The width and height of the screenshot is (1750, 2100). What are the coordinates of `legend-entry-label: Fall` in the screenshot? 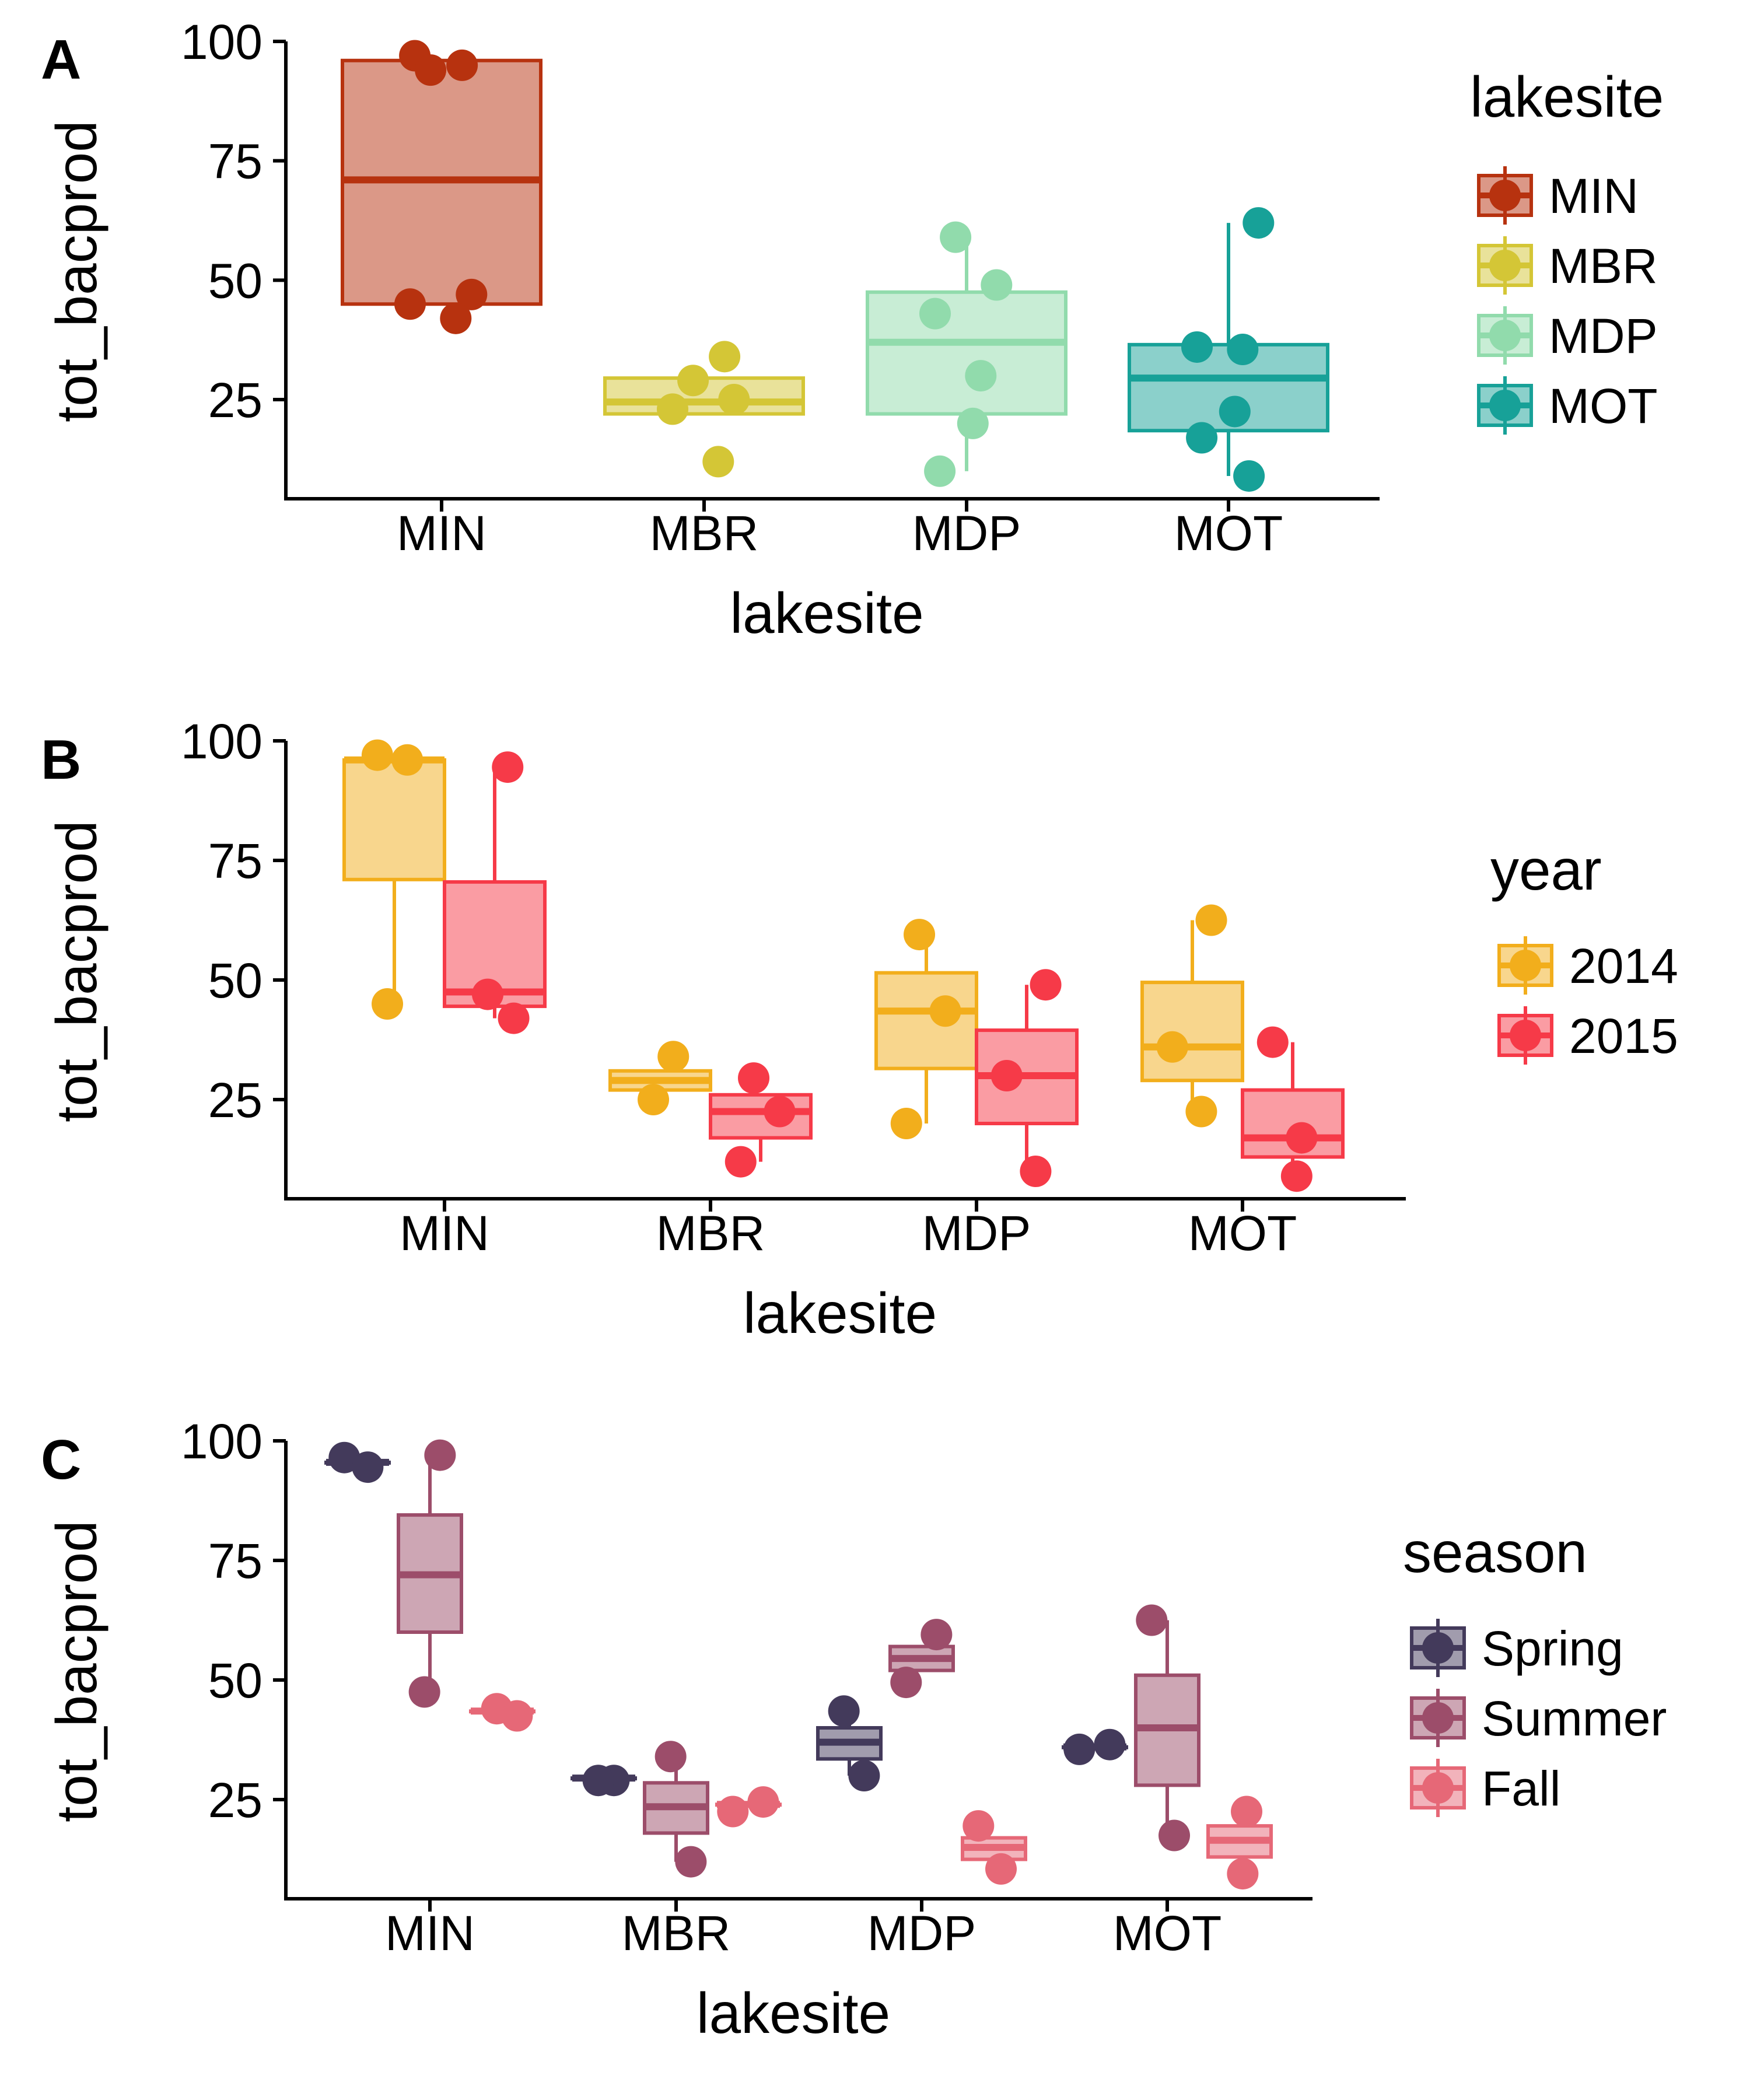 It's located at (1521, 1788).